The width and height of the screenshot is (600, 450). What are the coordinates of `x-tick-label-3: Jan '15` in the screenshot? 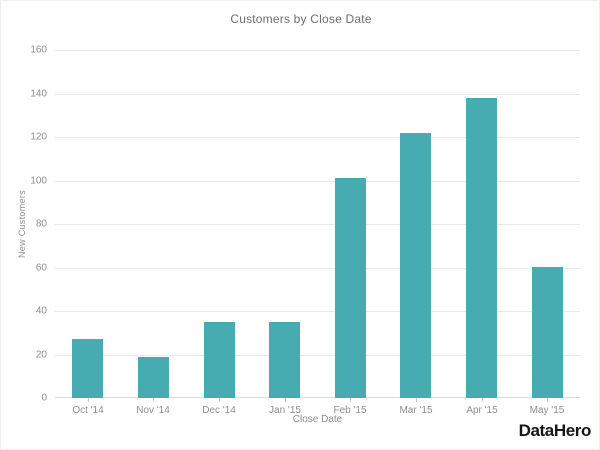 It's located at (285, 410).